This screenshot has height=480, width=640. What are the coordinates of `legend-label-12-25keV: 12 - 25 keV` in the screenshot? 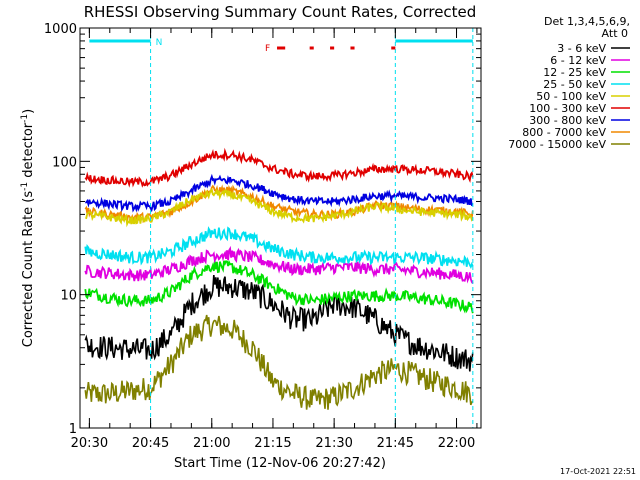 It's located at (574, 72).